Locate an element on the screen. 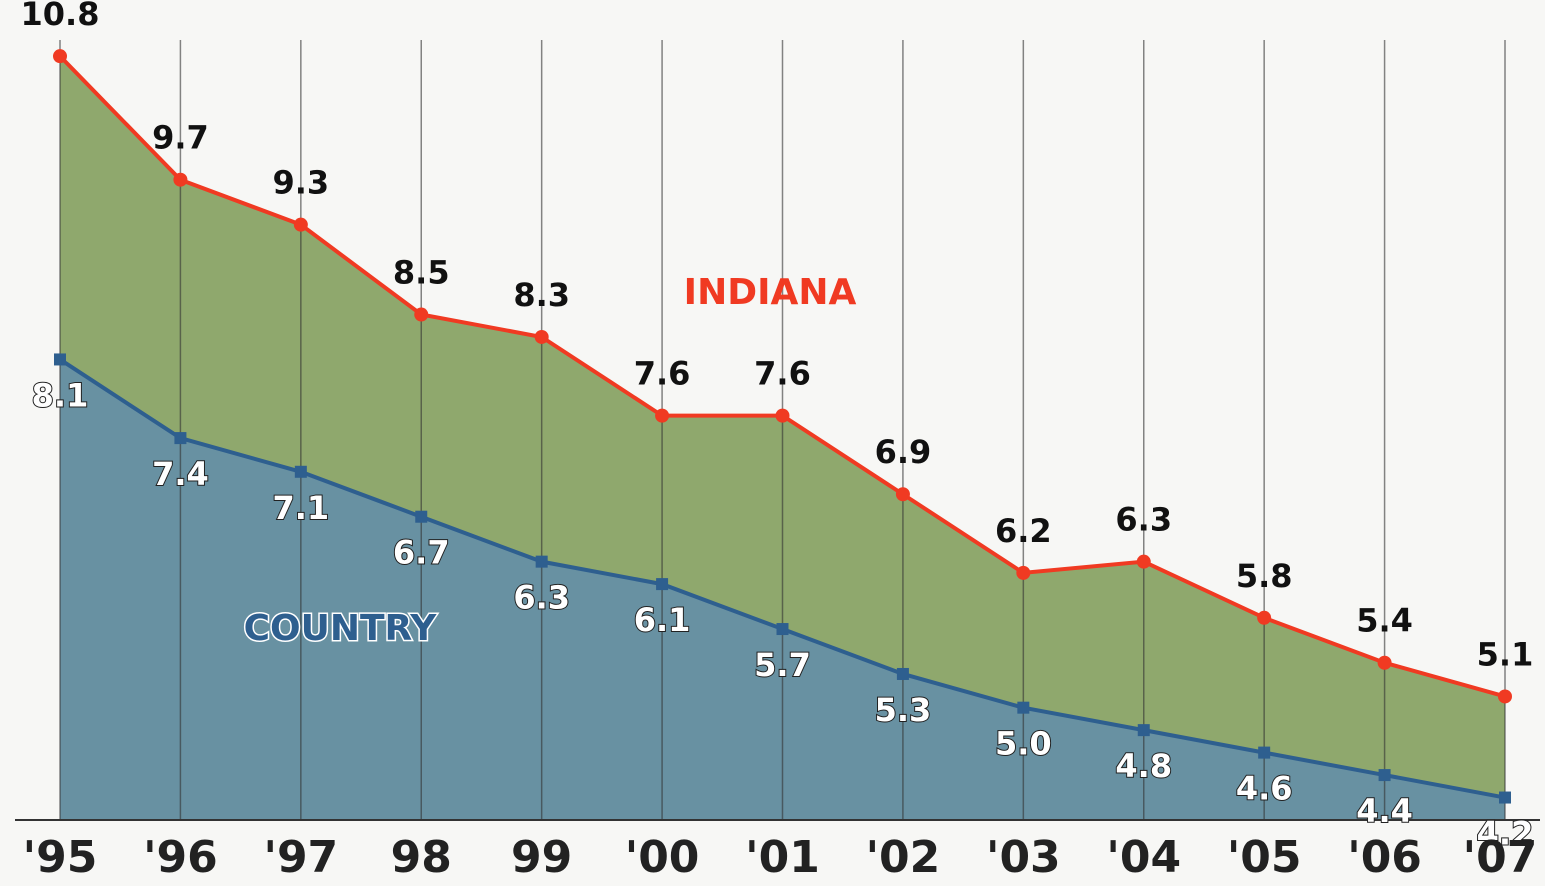 Image resolution: width=1545 pixels, height=886 pixels. value-label: 6.9 is located at coordinates (903, 452).